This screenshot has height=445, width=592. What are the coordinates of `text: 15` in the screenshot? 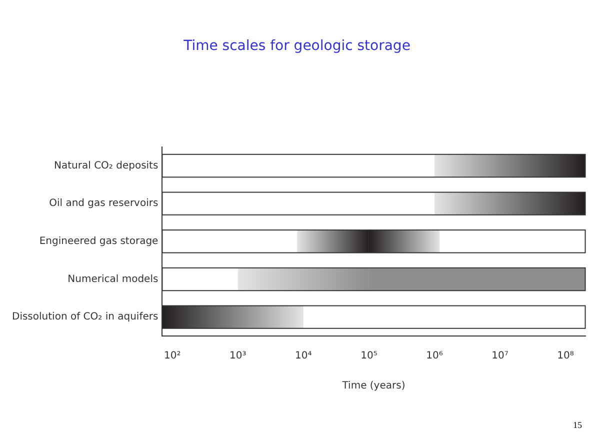 It's located at (577, 425).